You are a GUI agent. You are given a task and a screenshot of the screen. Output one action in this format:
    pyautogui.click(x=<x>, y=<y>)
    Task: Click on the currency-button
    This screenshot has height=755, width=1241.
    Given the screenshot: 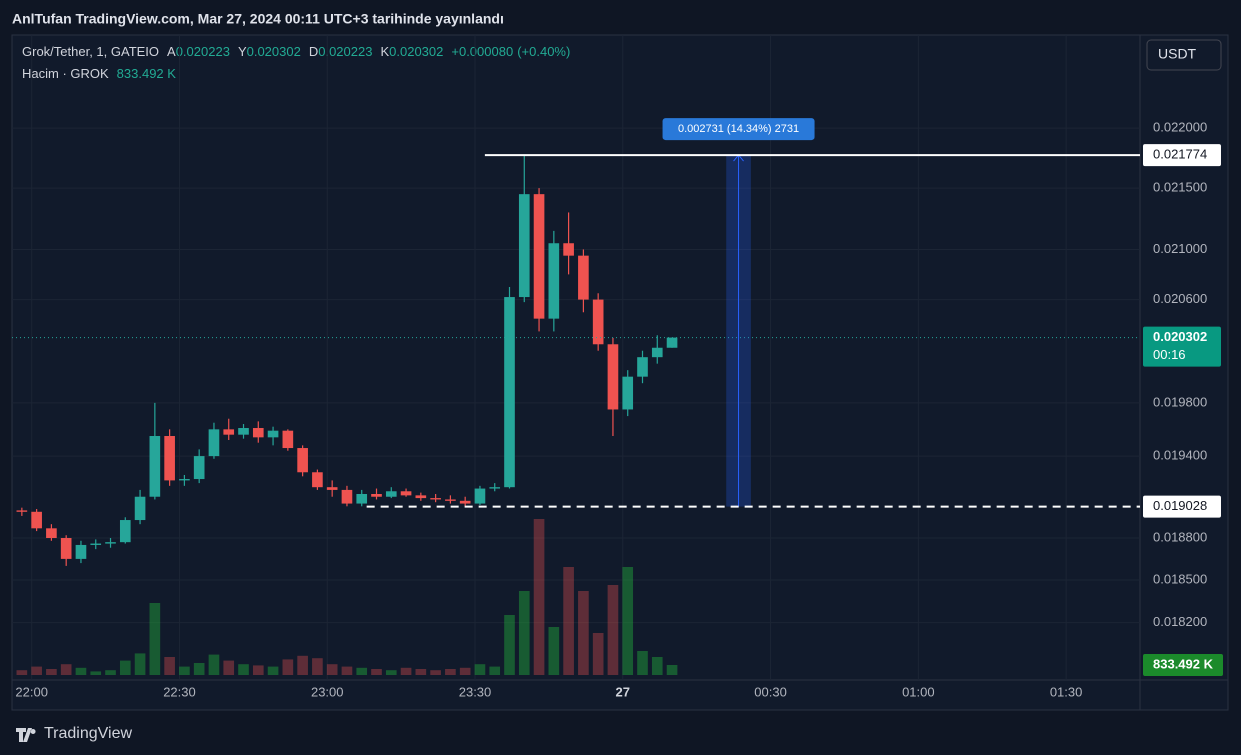 What is the action you would take?
    pyautogui.click(x=1184, y=55)
    